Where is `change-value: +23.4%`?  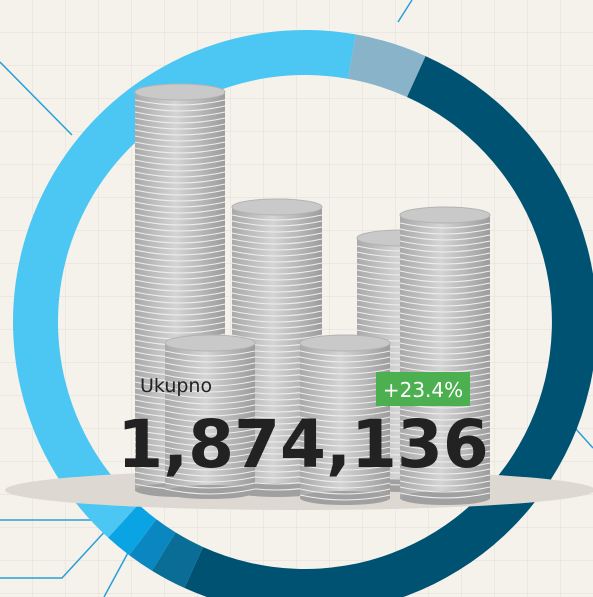
change-value: +23.4% is located at coordinates (423, 390).